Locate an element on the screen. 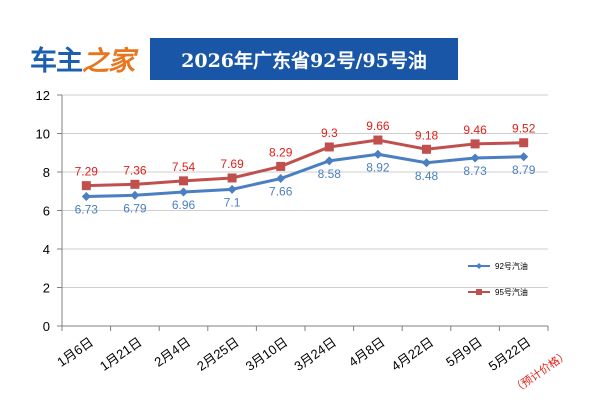 Image resolution: width=600 pixels, height=400 pixels. y-tick-label: 0 is located at coordinates (46, 326).